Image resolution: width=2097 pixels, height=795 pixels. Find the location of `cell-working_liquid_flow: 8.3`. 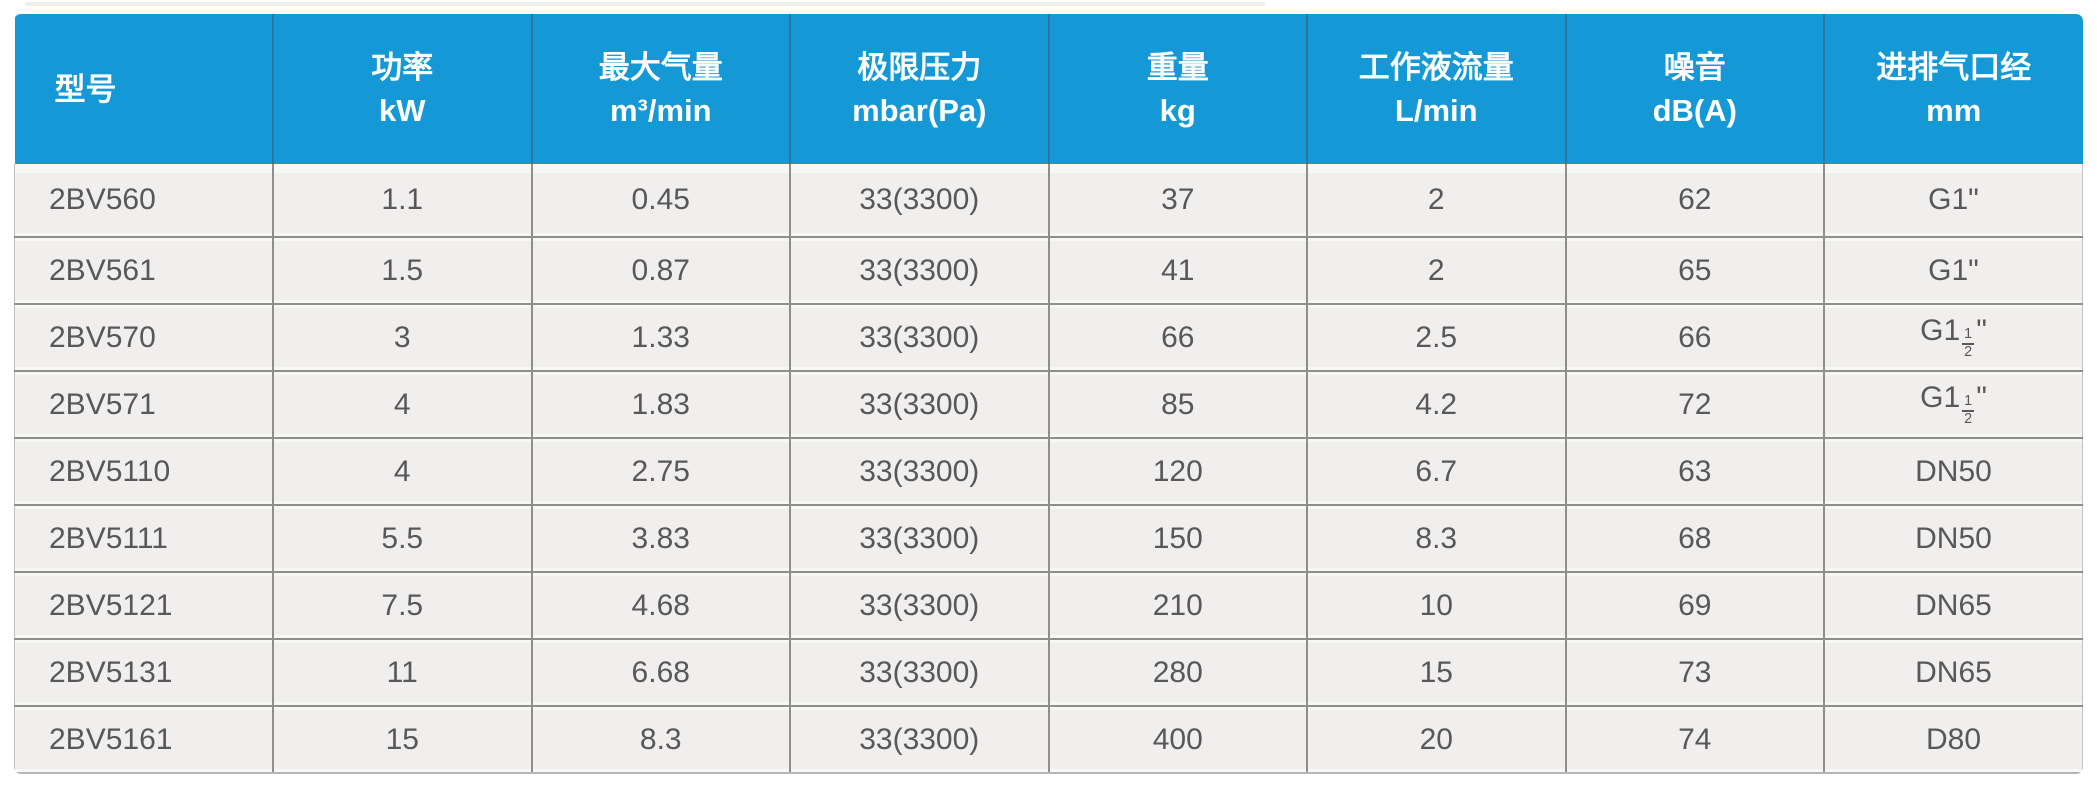

cell-working_liquid_flow: 8.3 is located at coordinates (1437, 539).